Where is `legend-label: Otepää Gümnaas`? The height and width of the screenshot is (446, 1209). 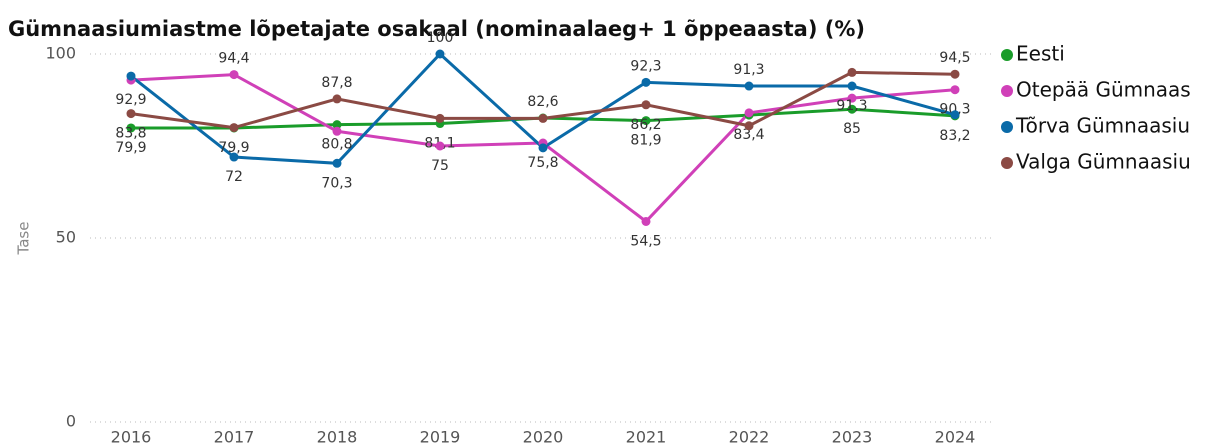
legend-label: Otepää Gümnaas is located at coordinates (1103, 90).